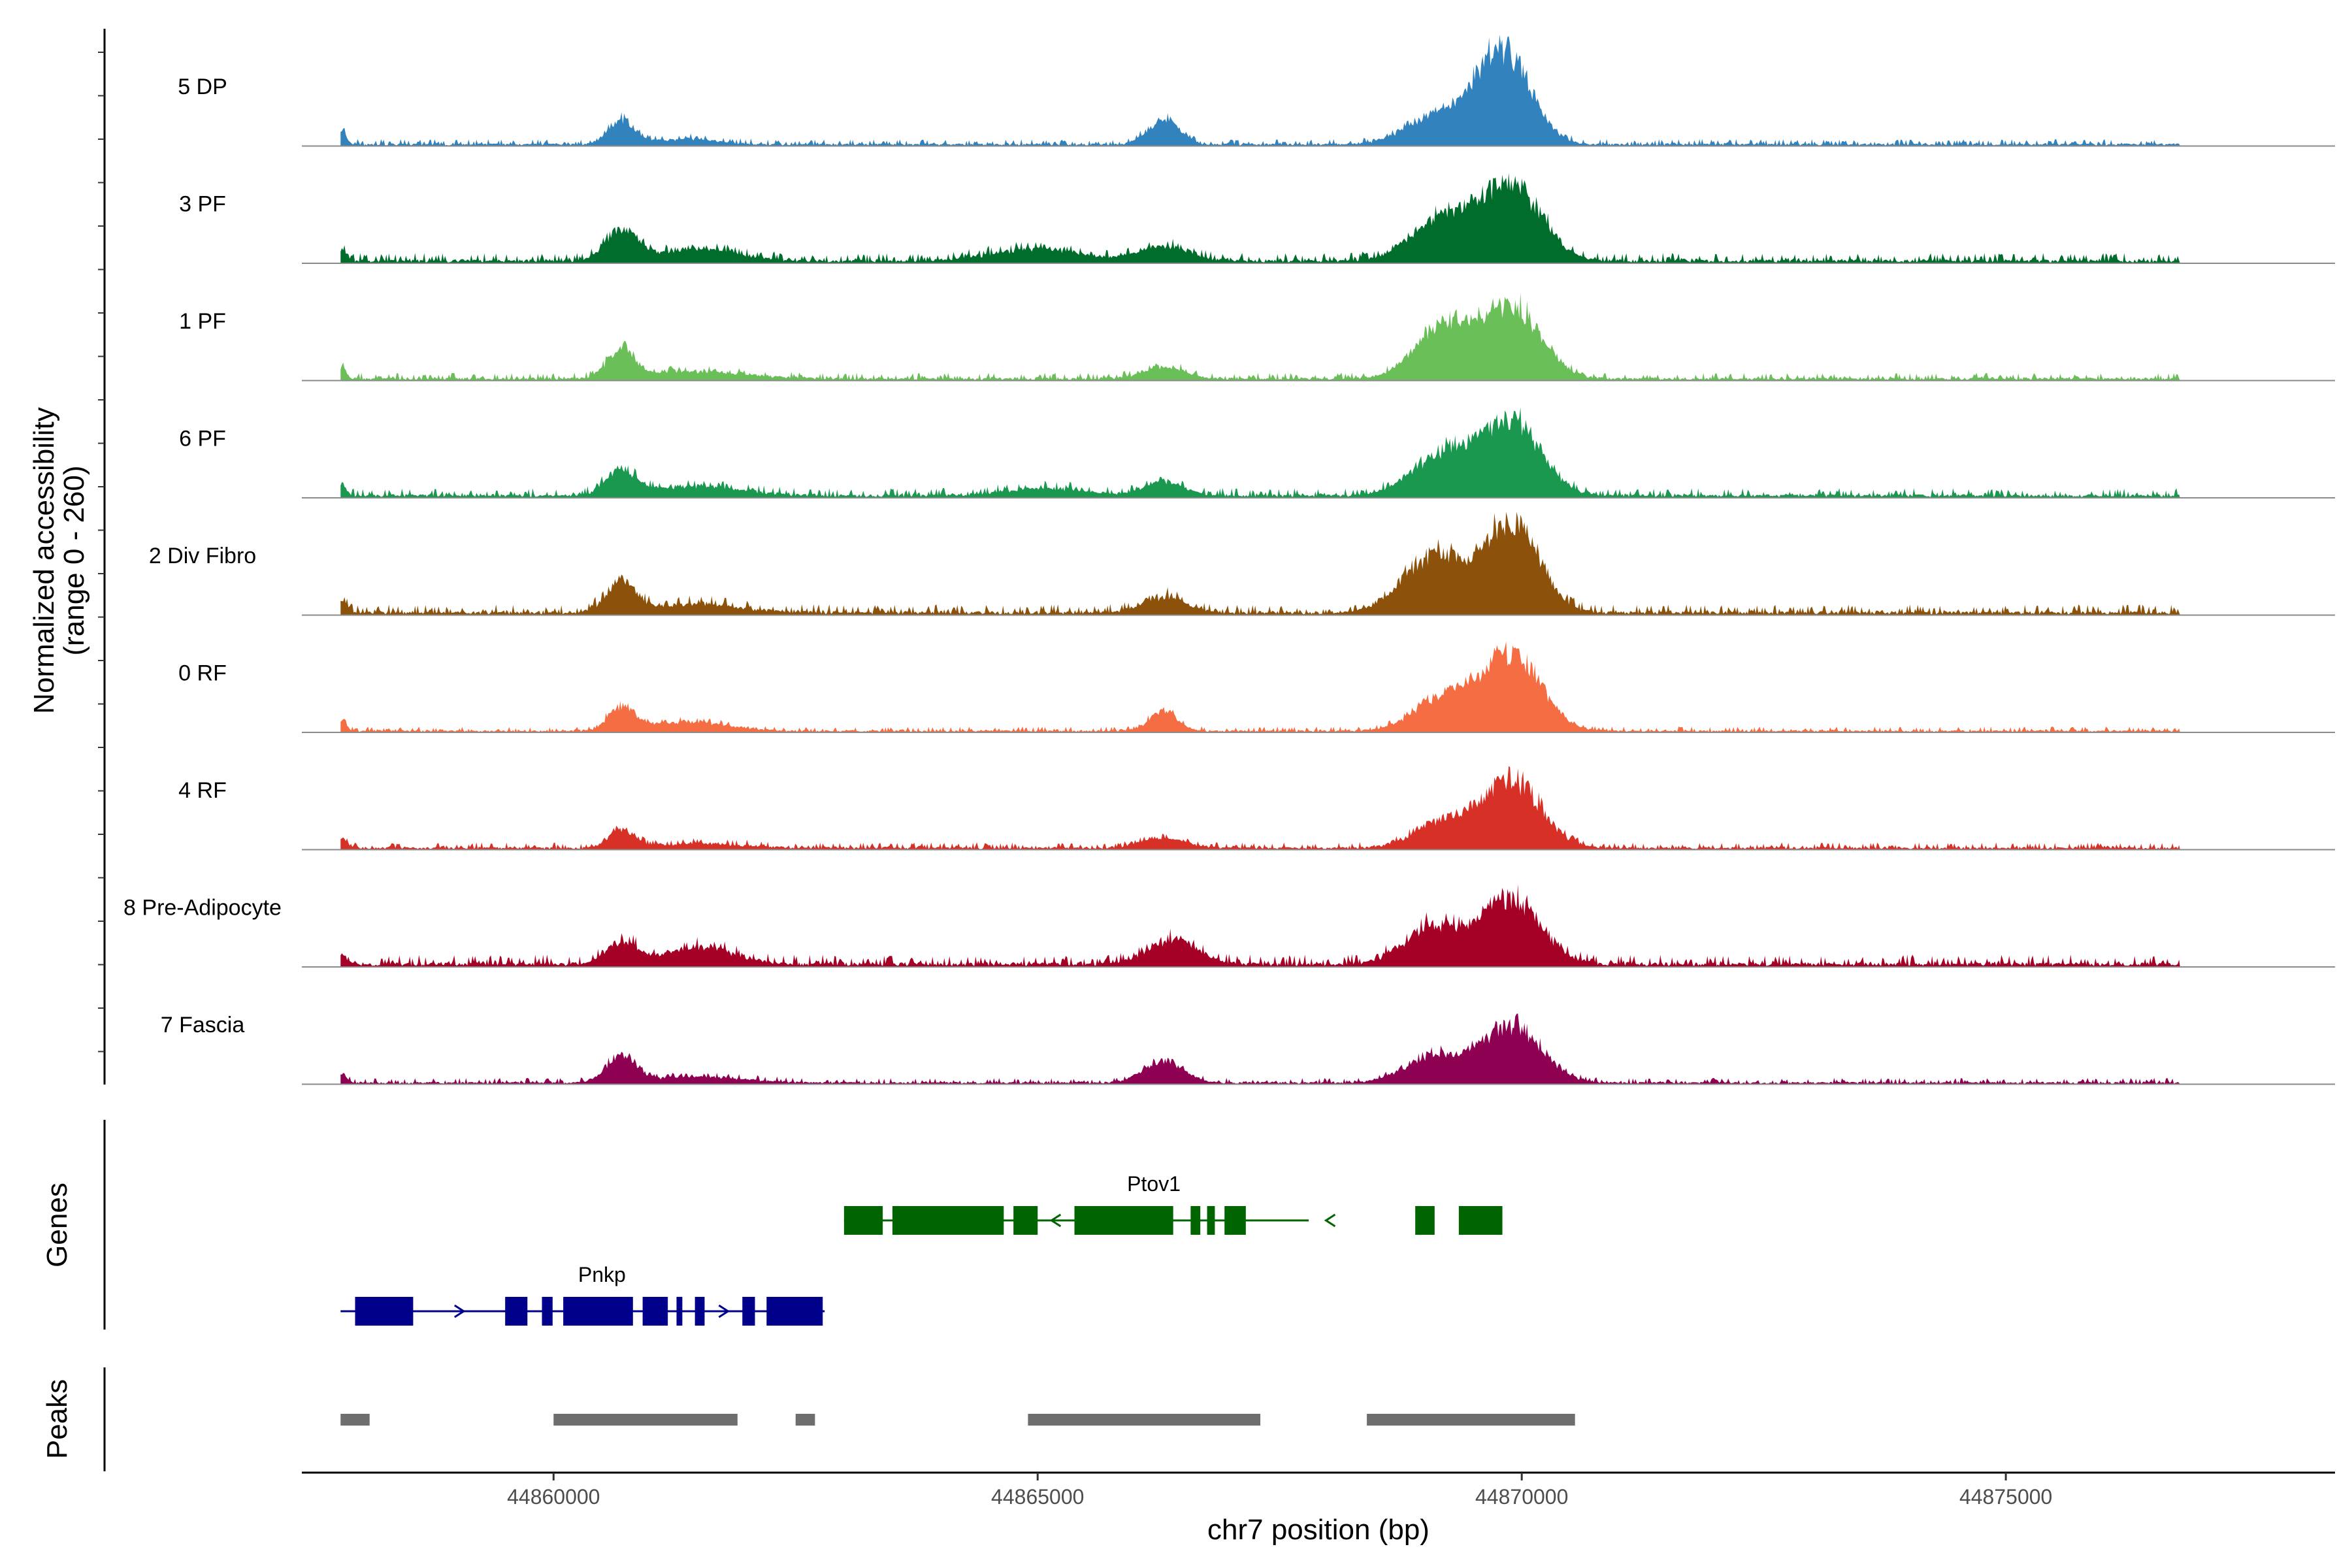  Describe the element at coordinates (202, 439) in the screenshot. I see `track-label: 6 PF` at that location.